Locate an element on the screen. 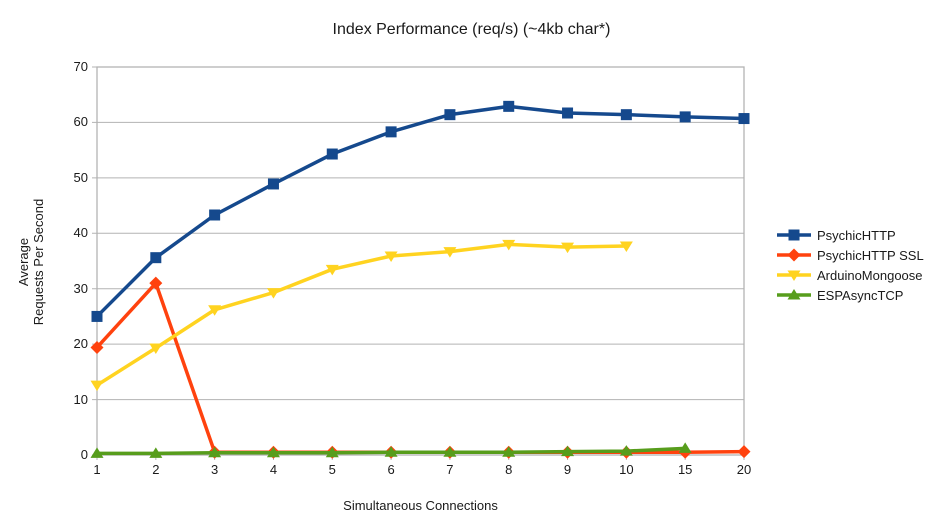  series-espasynctcp is located at coordinates (391, 450).